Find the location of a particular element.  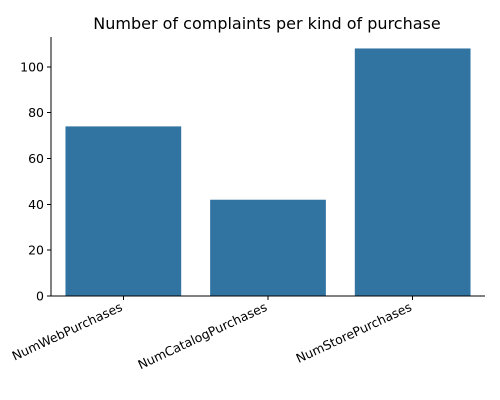

y-tick-label: 80 is located at coordinates (36, 112).